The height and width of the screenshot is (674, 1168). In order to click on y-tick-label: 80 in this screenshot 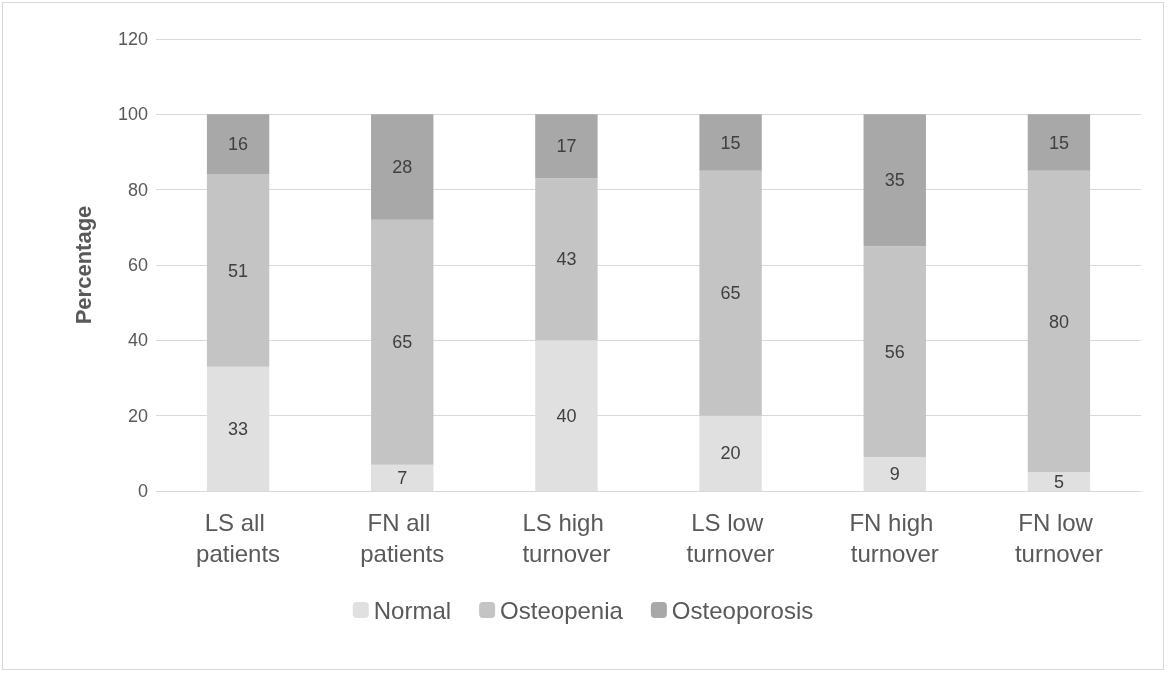, I will do `click(137, 189)`.